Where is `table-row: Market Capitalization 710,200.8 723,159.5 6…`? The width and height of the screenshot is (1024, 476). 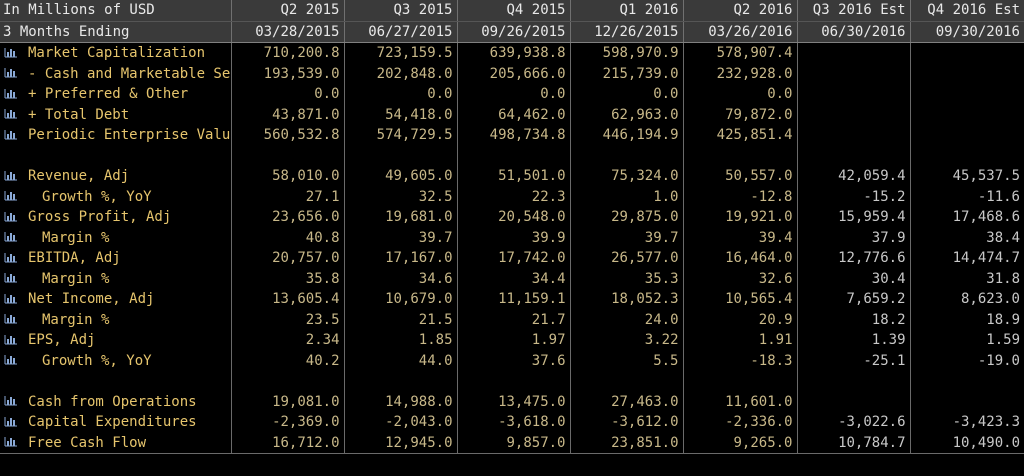 table-row: Market Capitalization 710,200.8 723,159.5 6… is located at coordinates (512, 53).